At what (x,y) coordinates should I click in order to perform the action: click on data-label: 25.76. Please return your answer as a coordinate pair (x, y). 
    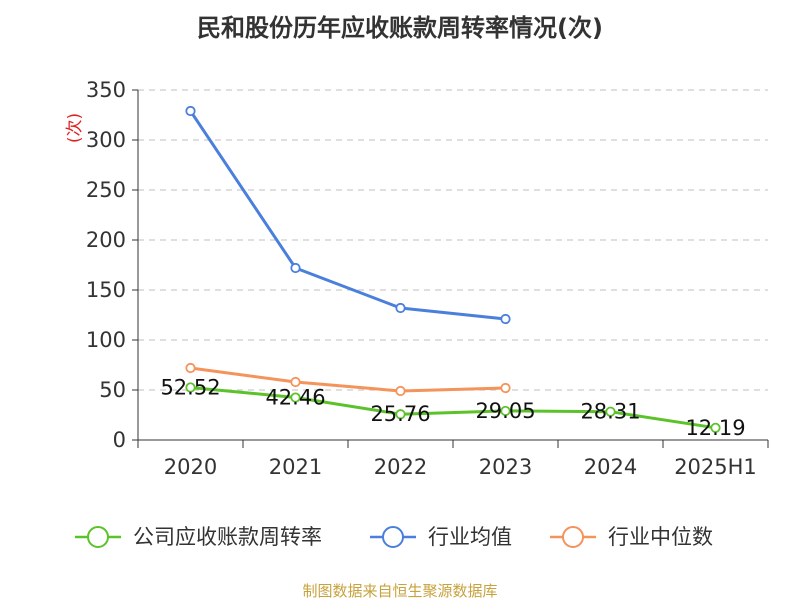
    Looking at the image, I should click on (400, 414).